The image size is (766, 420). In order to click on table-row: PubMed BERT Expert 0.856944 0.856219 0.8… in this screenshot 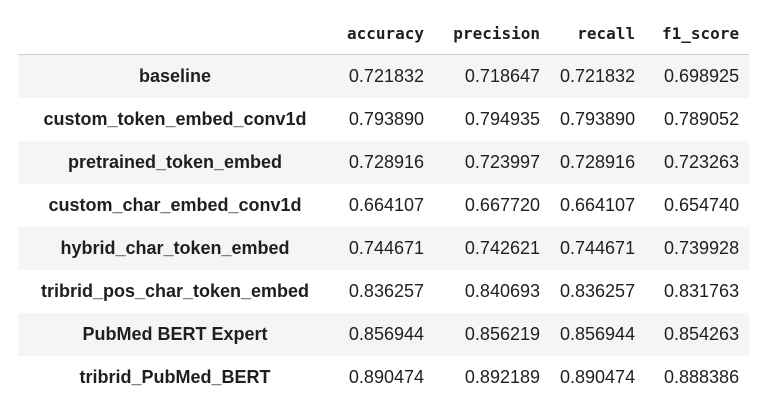, I will do `click(384, 334)`.